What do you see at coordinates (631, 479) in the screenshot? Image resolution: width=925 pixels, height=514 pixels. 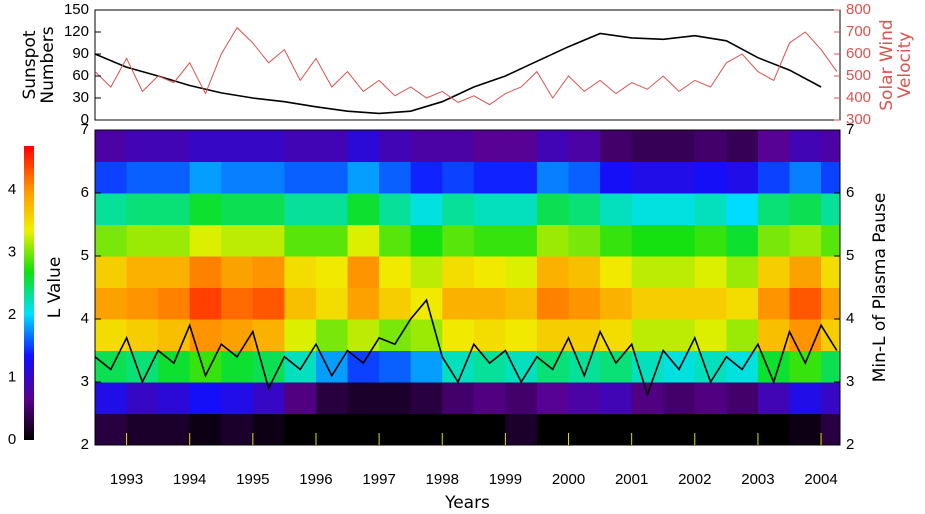 I see `x-tick-label: 2001` at bounding box center [631, 479].